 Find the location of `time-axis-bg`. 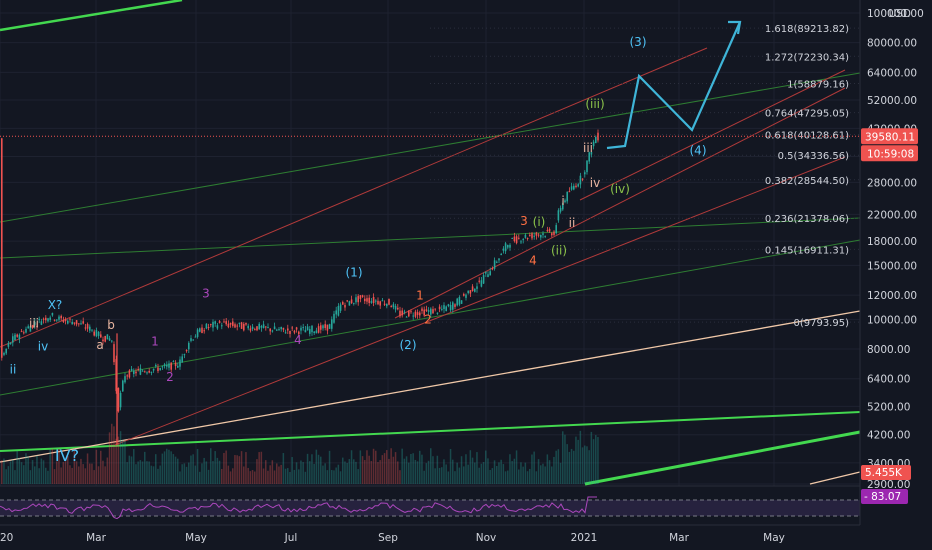

time-axis-bg is located at coordinates (466, 537).